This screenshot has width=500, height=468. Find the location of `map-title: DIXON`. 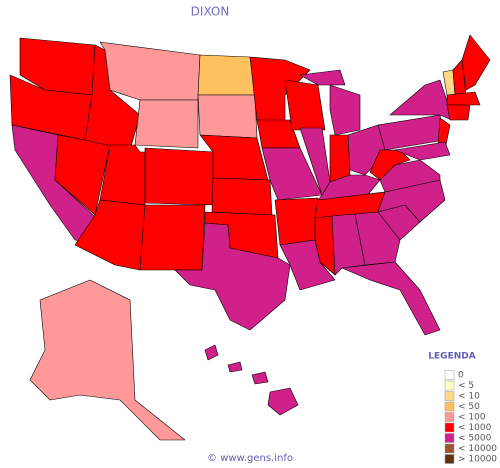

map-title: DIXON is located at coordinates (210, 12).